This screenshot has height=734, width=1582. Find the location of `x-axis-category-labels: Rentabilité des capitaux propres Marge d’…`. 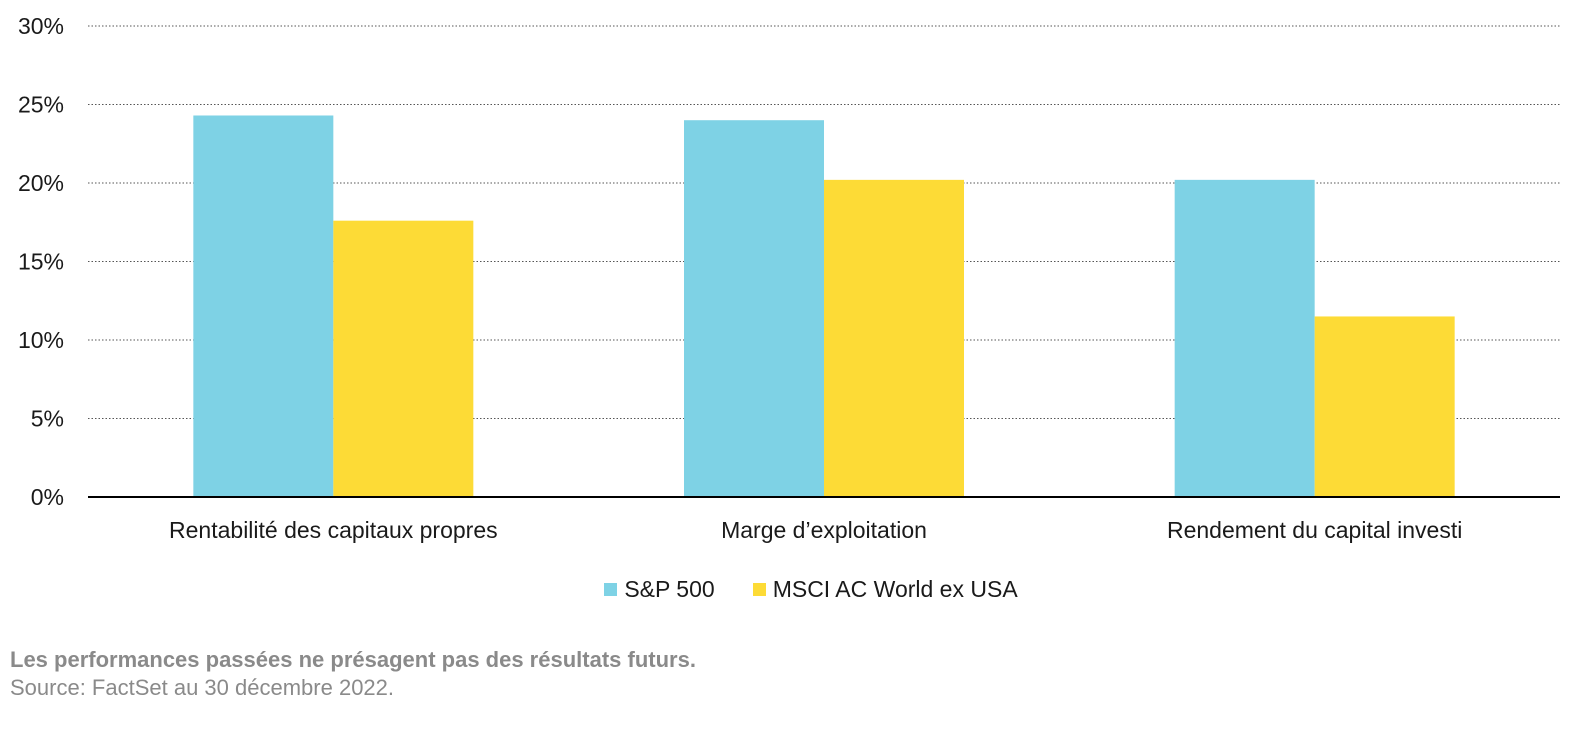

x-axis-category-labels: Rentabilité des capitaux propres Marge d’… is located at coordinates (815, 530).